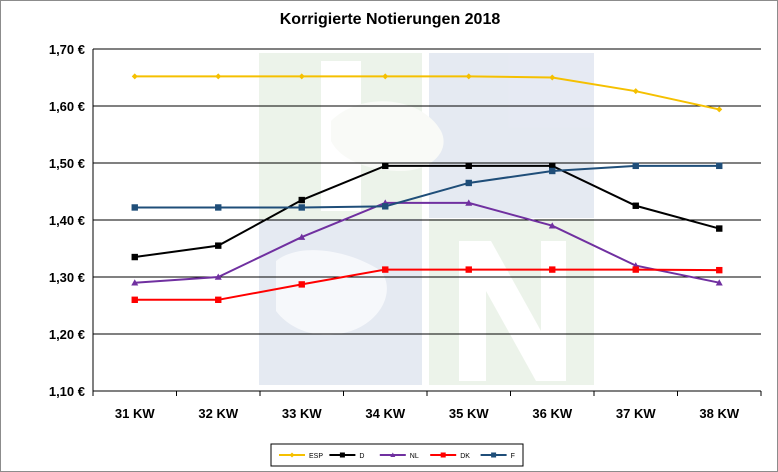  I want to click on legend-label-nl: NL, so click(414, 456).